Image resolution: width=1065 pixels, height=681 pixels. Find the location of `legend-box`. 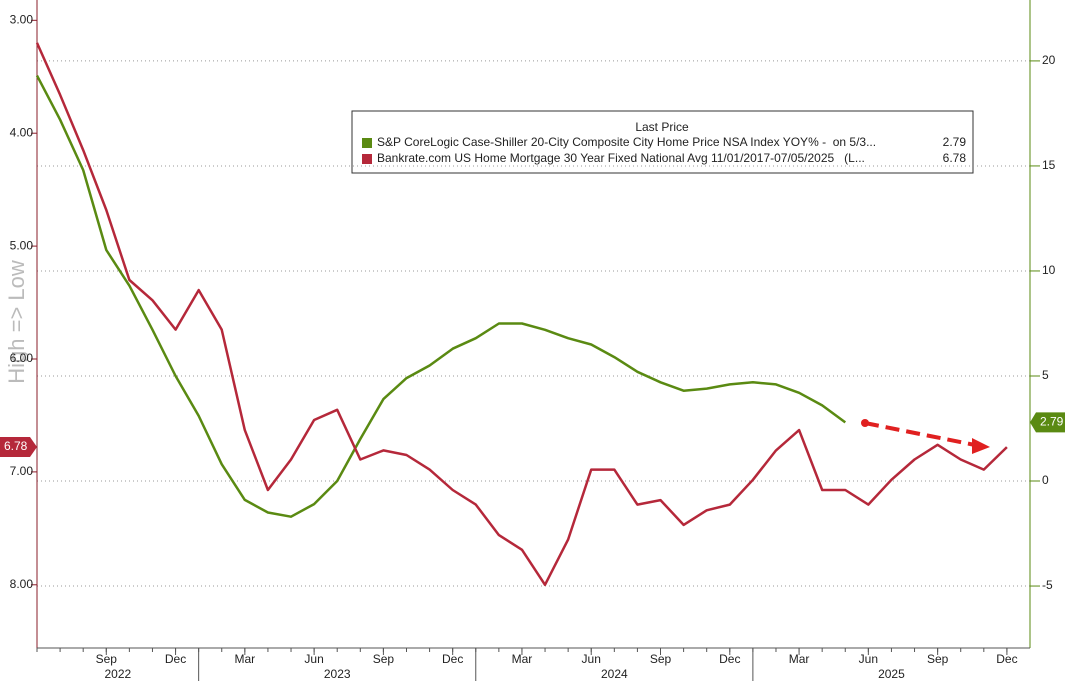

legend-box is located at coordinates (662, 142).